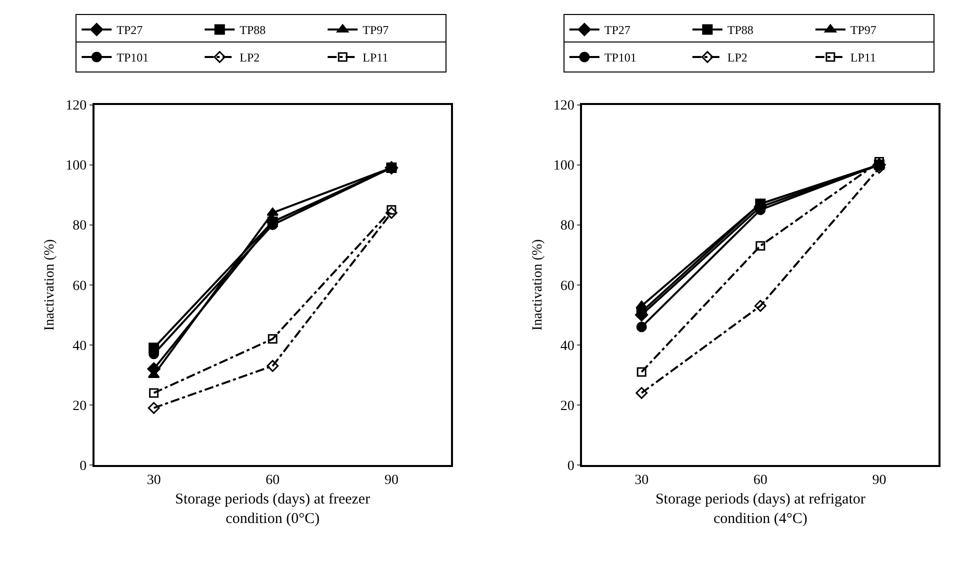 The height and width of the screenshot is (581, 958). I want to click on x-axis-title: Storage periods (days) at refrigator condition (4°C), so click(760, 509).